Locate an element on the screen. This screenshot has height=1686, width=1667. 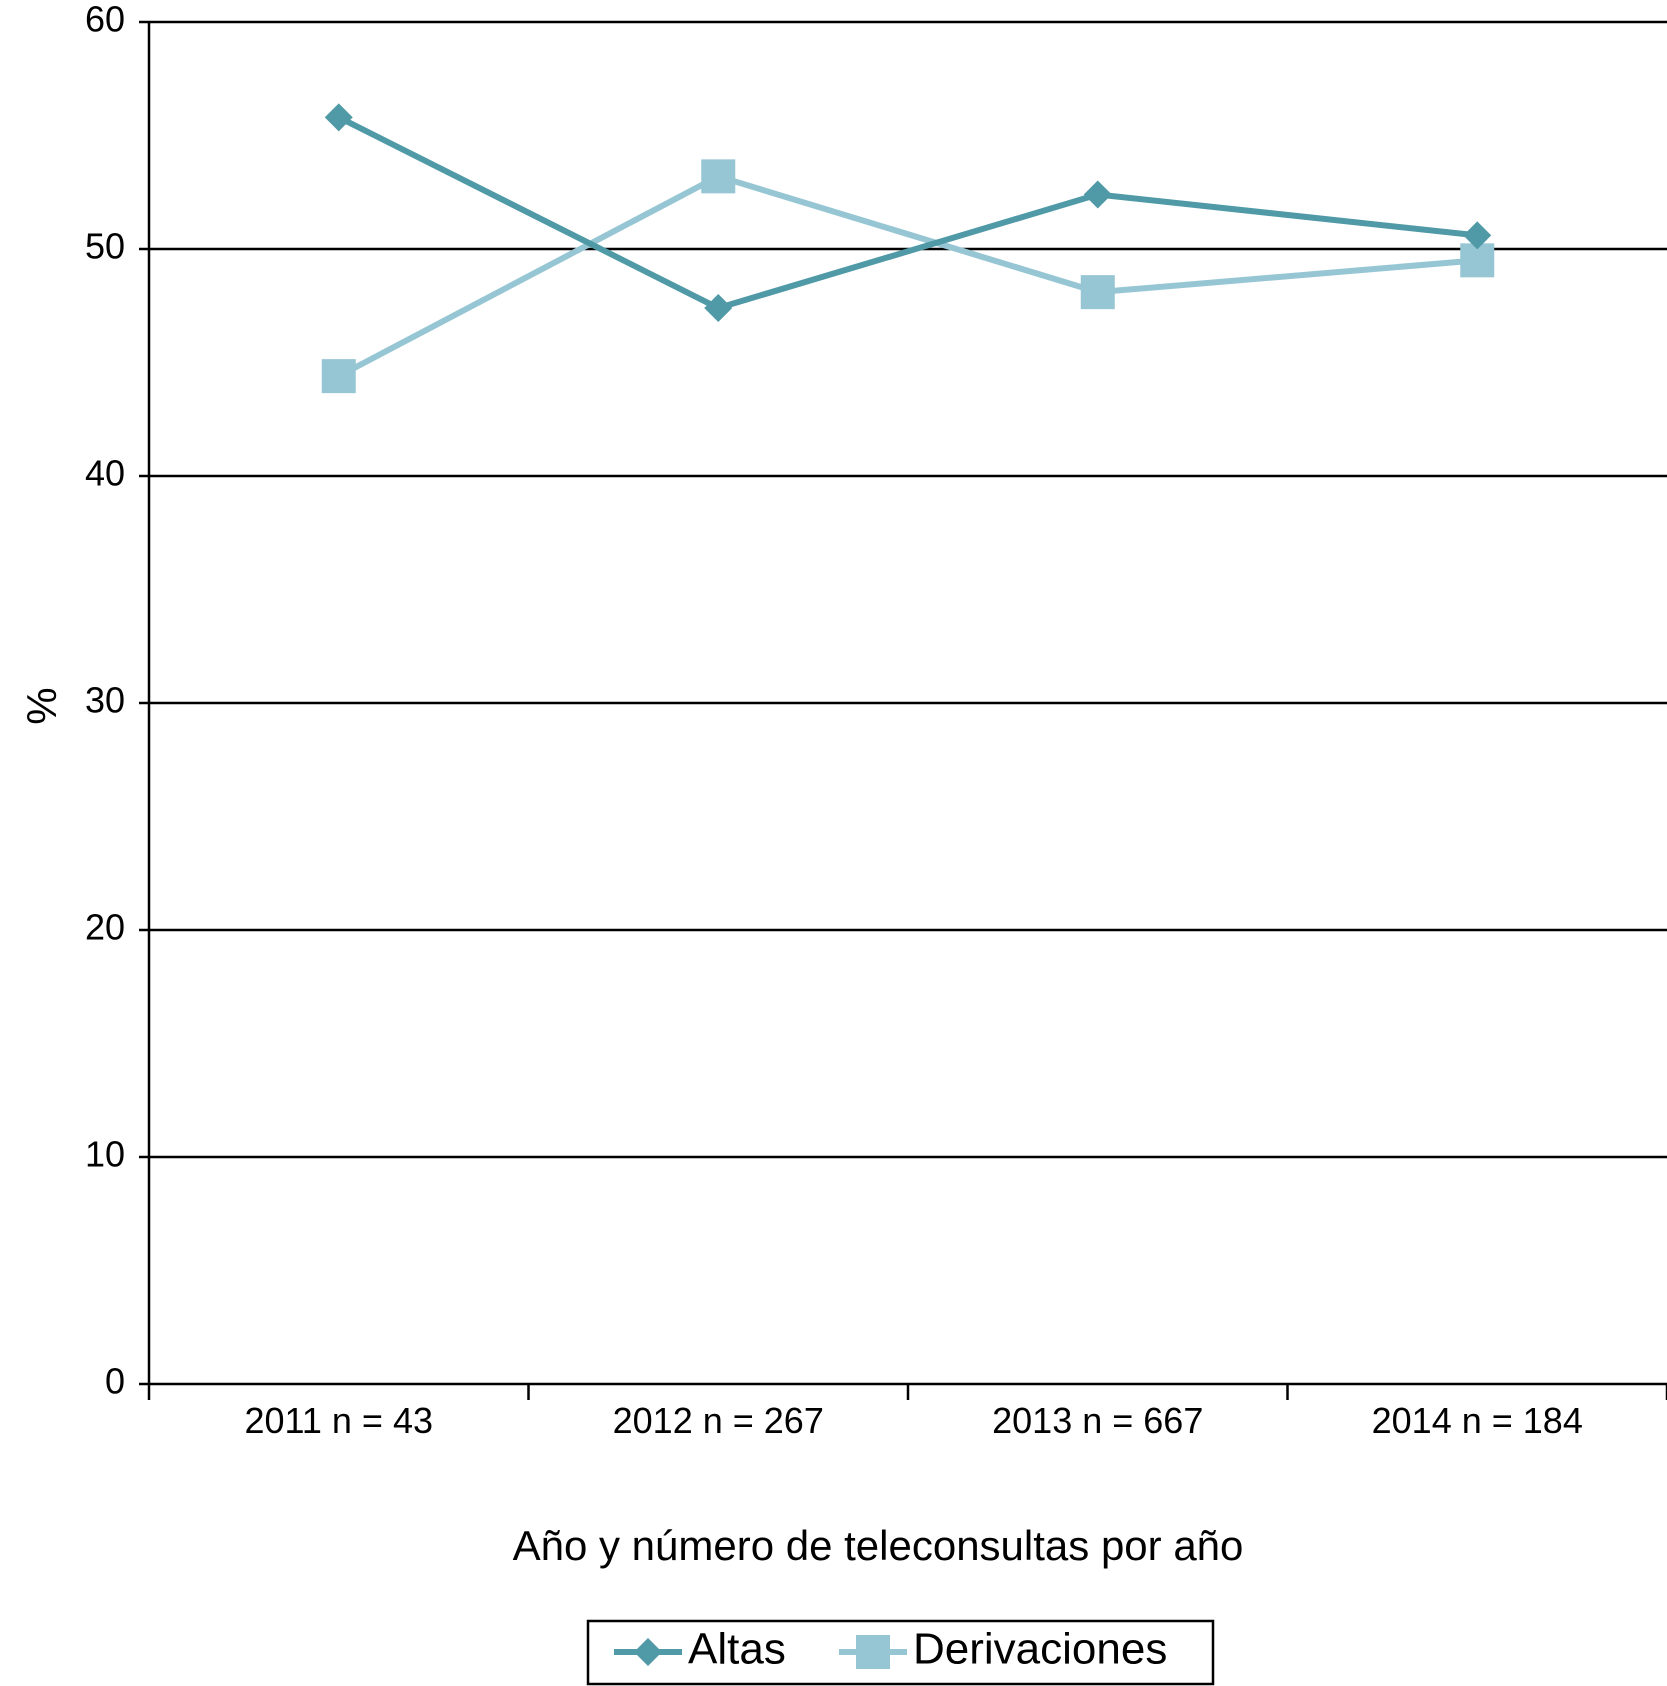
x-tick-label: 2013 n = 667 is located at coordinates (1097, 1420).